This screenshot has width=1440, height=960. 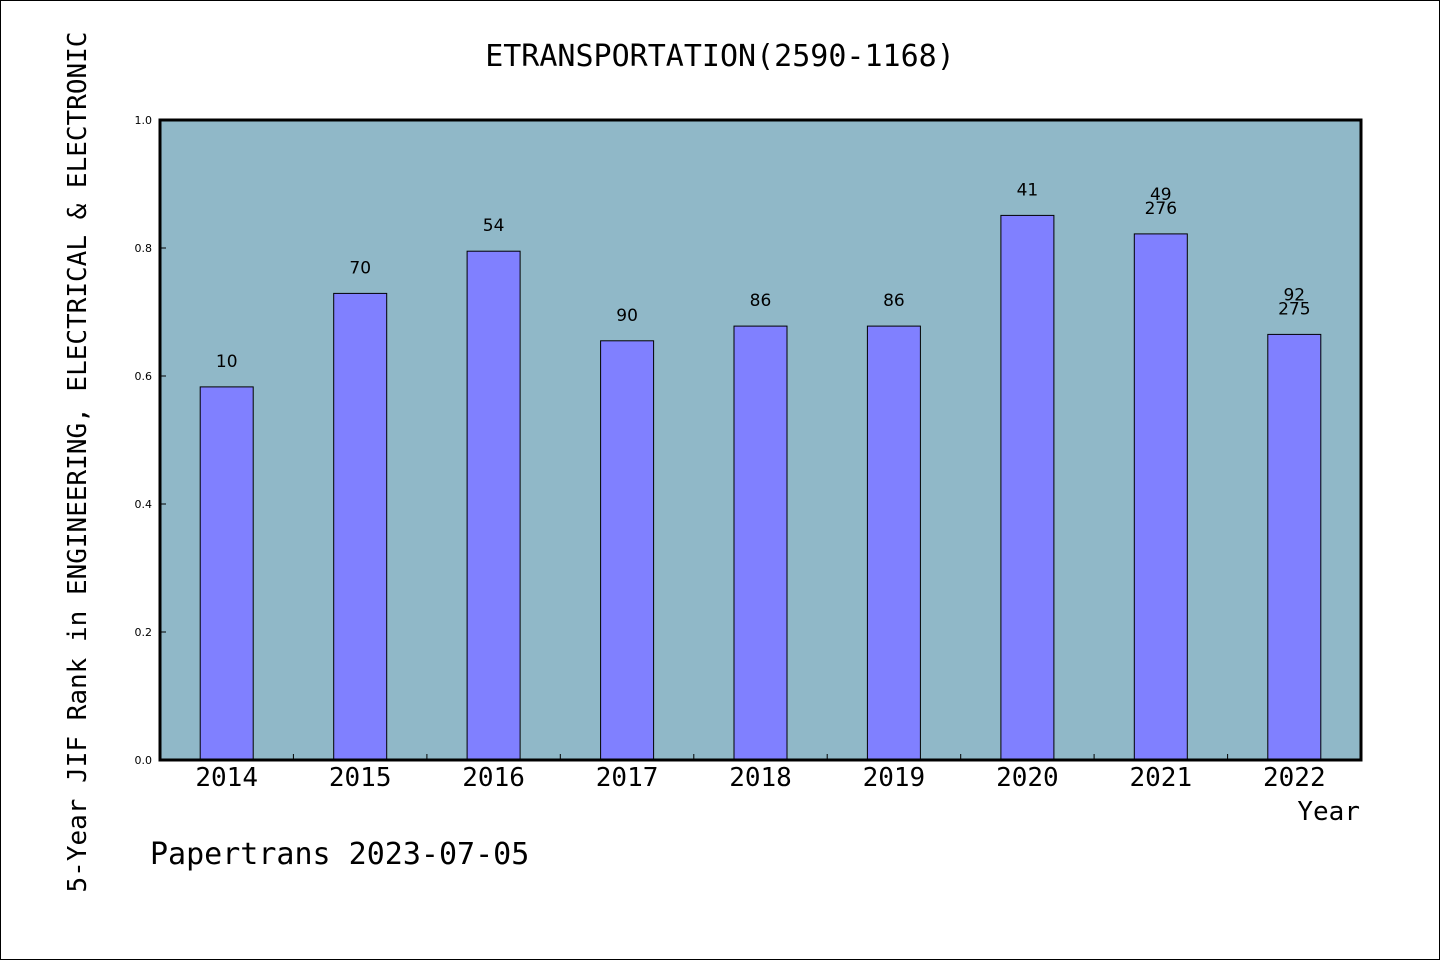 What do you see at coordinates (760, 543) in the screenshot?
I see `bar-2018` at bounding box center [760, 543].